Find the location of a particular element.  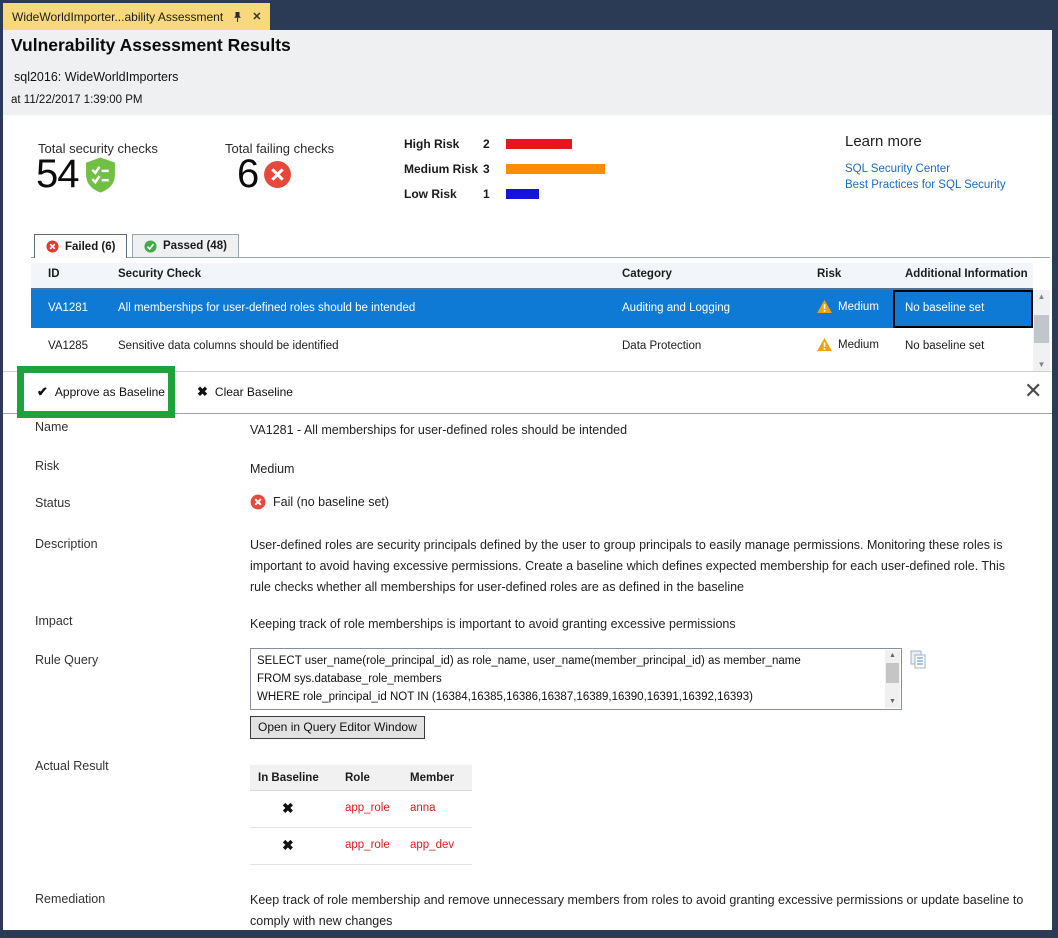

grid-scrollbar: ▲ ▼ is located at coordinates (1041, 331).